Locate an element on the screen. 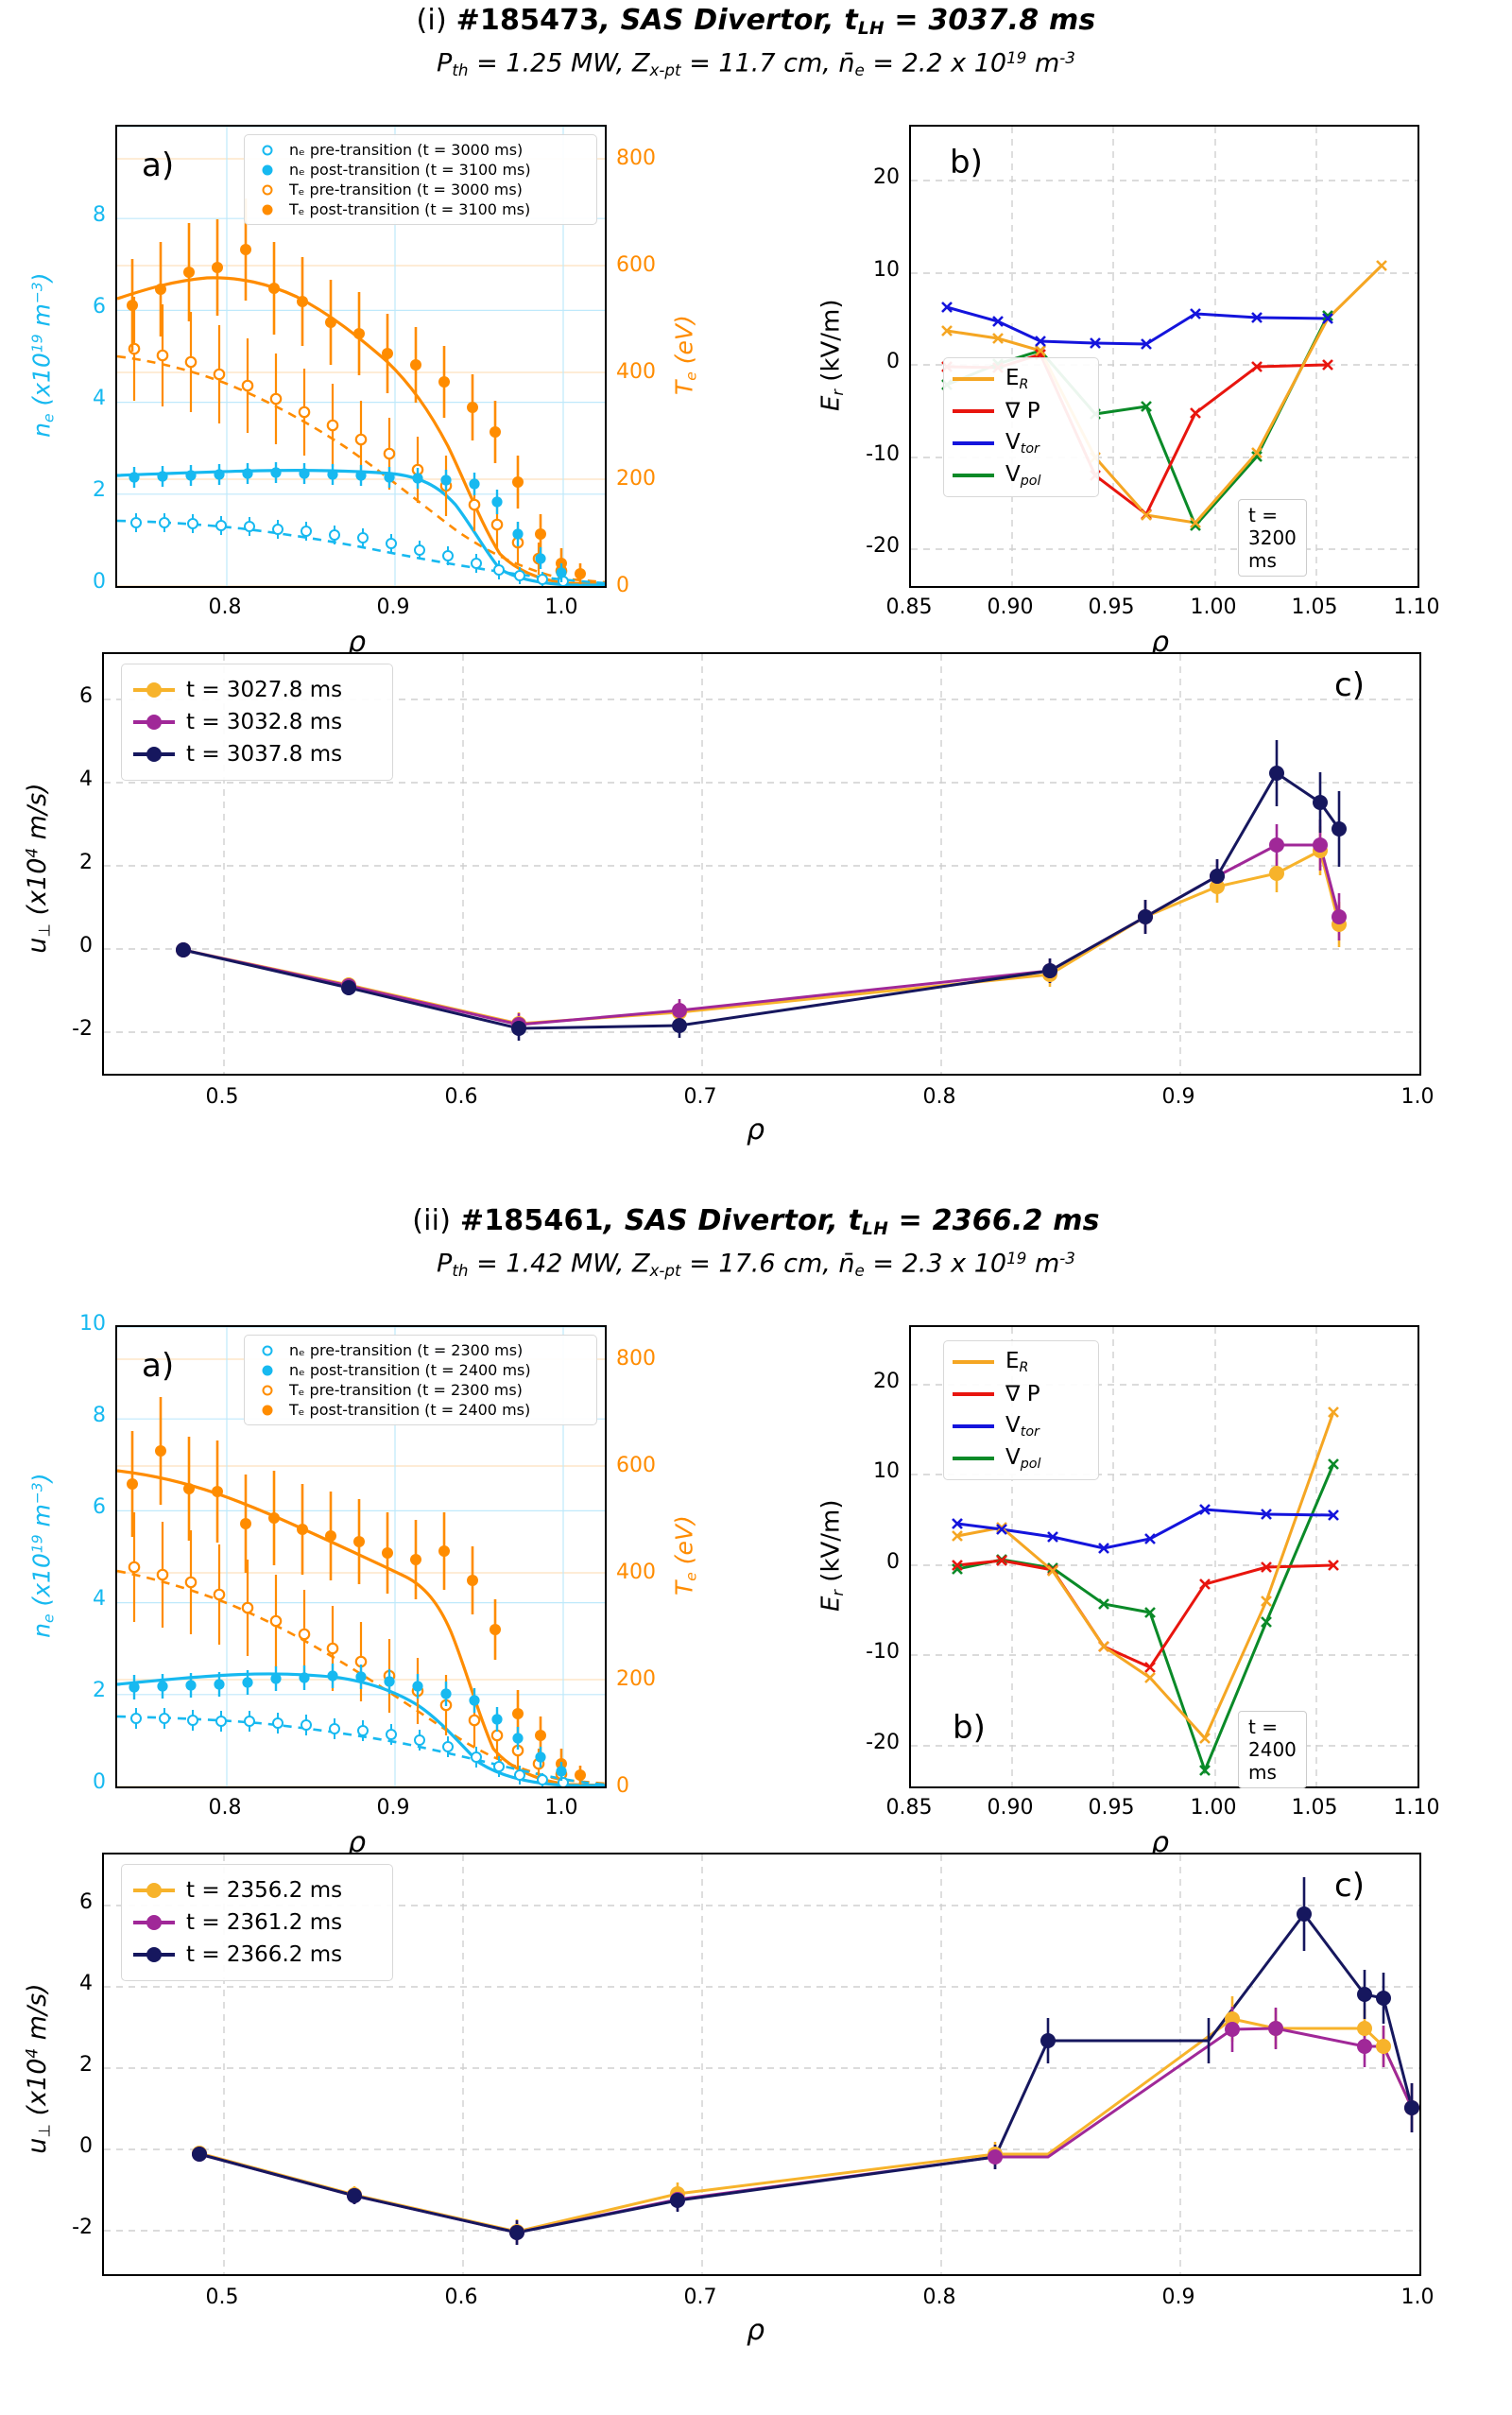  panel-ii-b-xlabel: ρ is located at coordinates (1160, 1842).